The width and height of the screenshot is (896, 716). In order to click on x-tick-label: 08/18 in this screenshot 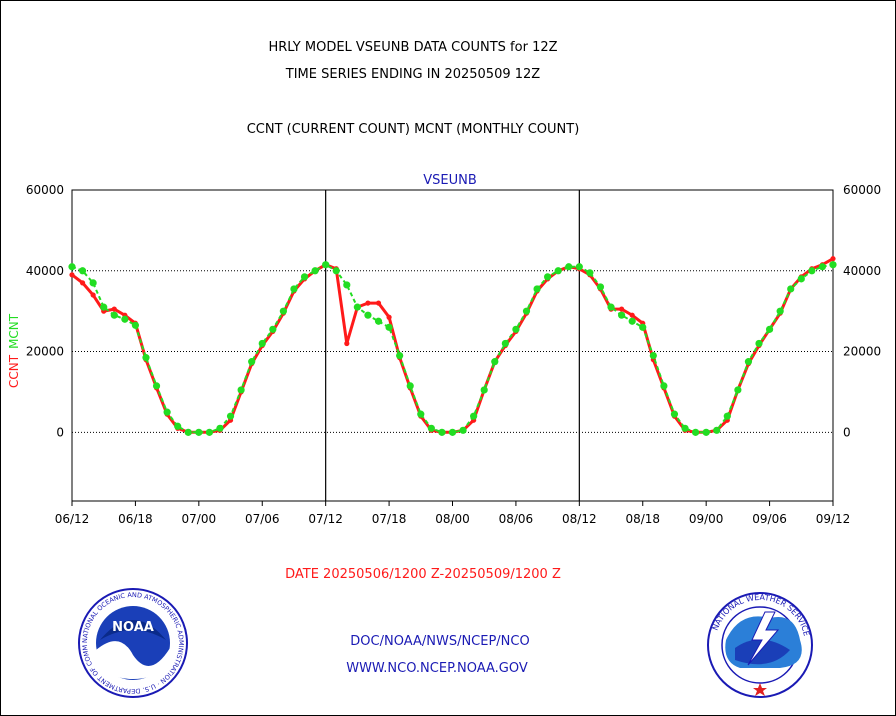, I will do `click(642, 519)`.